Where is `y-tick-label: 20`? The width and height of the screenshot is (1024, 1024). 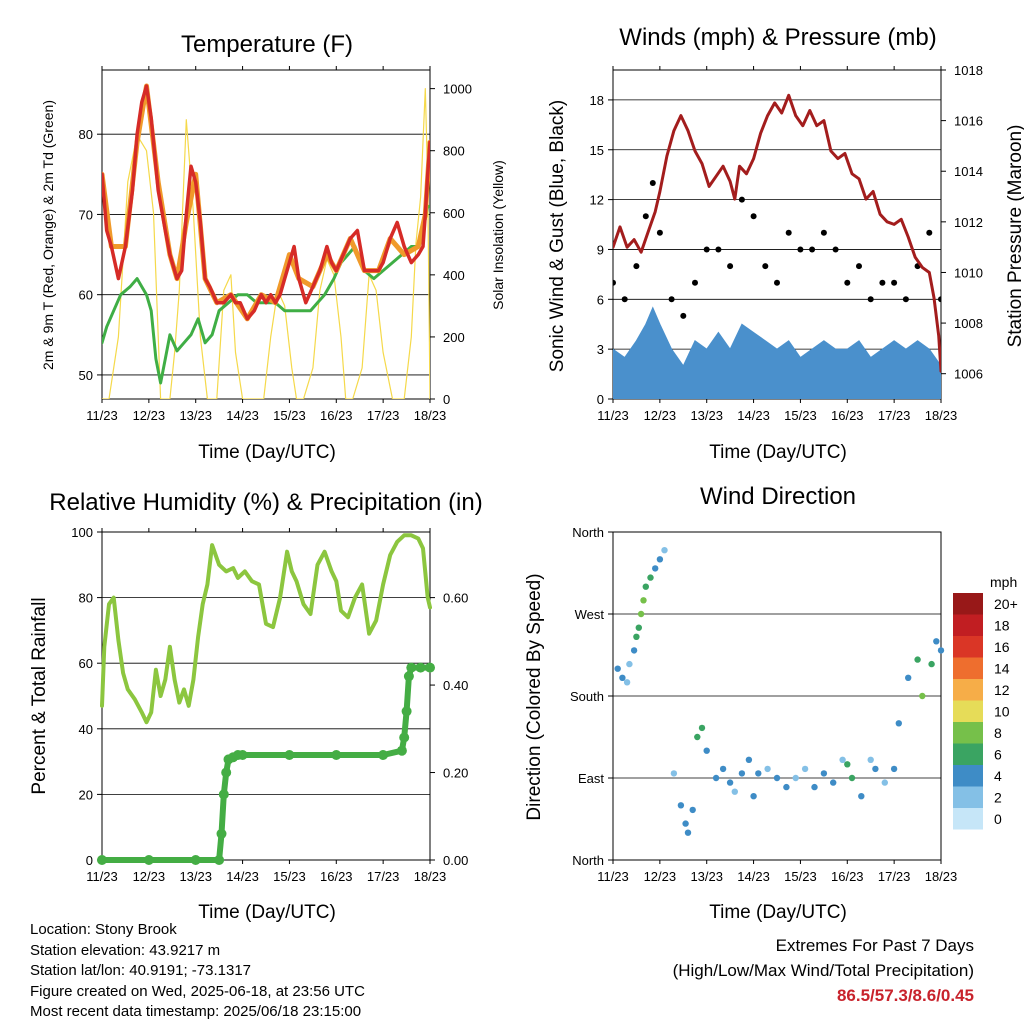
y-tick-label: 20 is located at coordinates (86, 794).